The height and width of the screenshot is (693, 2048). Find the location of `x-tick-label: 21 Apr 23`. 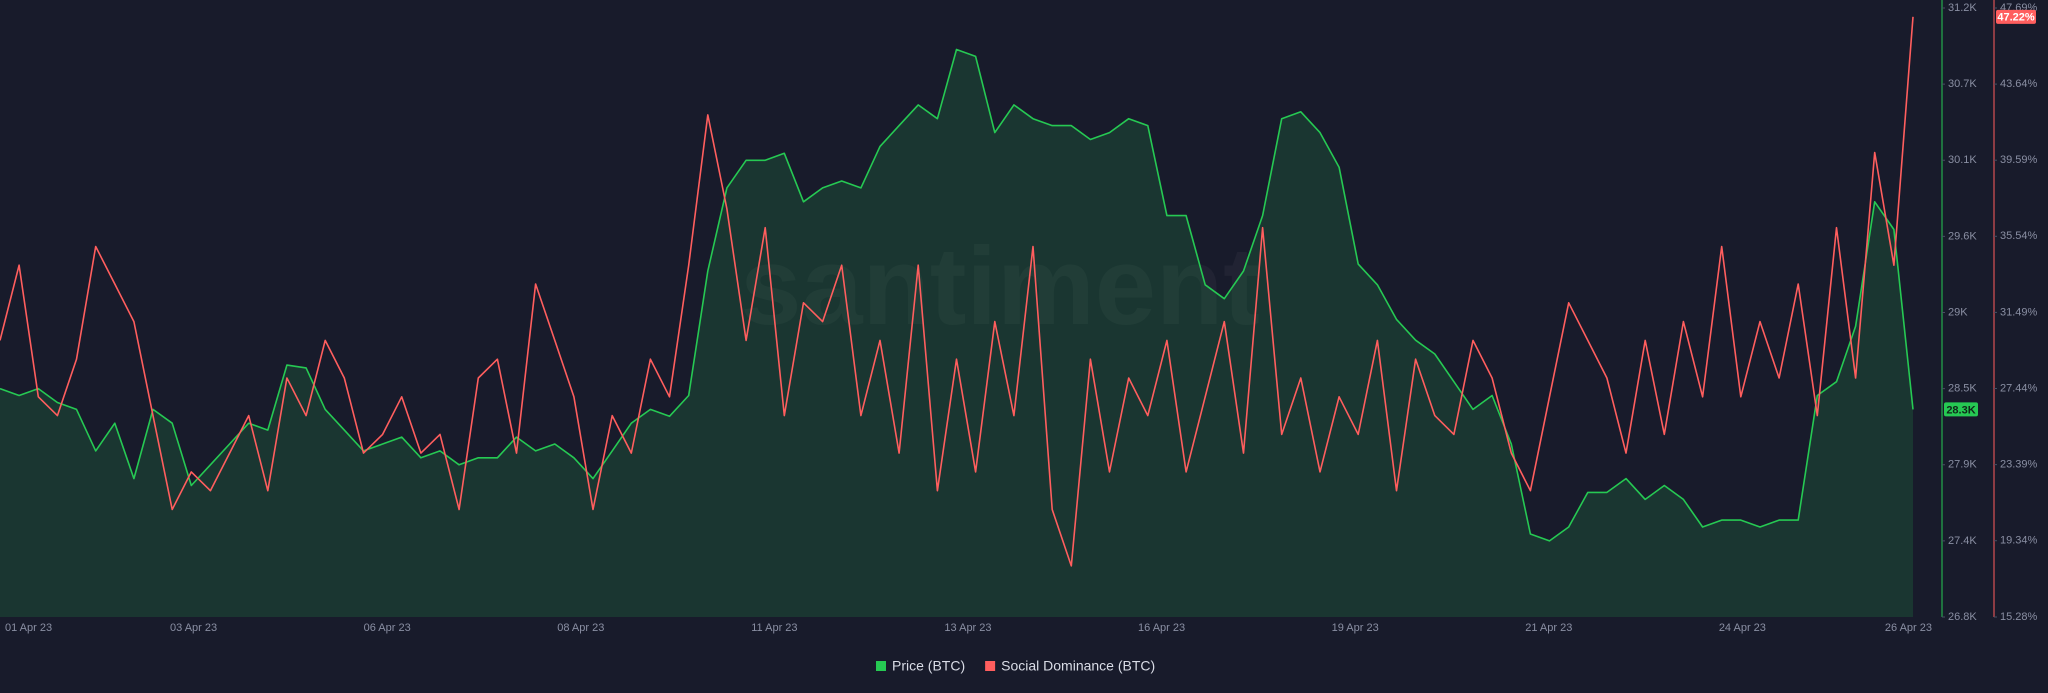

x-tick-label: 21 Apr 23 is located at coordinates (1548, 628).